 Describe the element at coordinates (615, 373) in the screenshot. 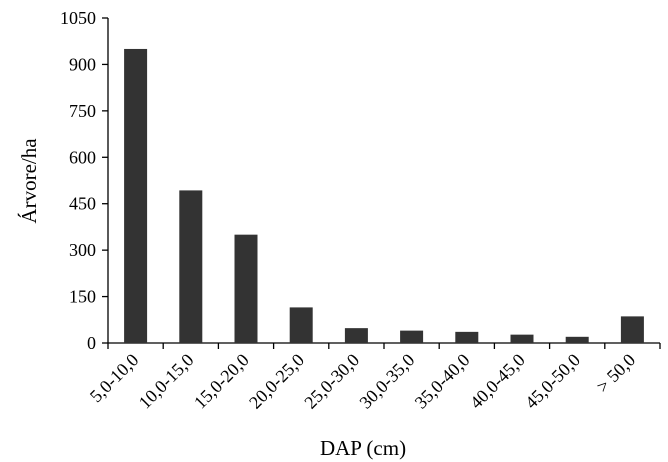

I see `x-tick-label: > 50,0` at that location.